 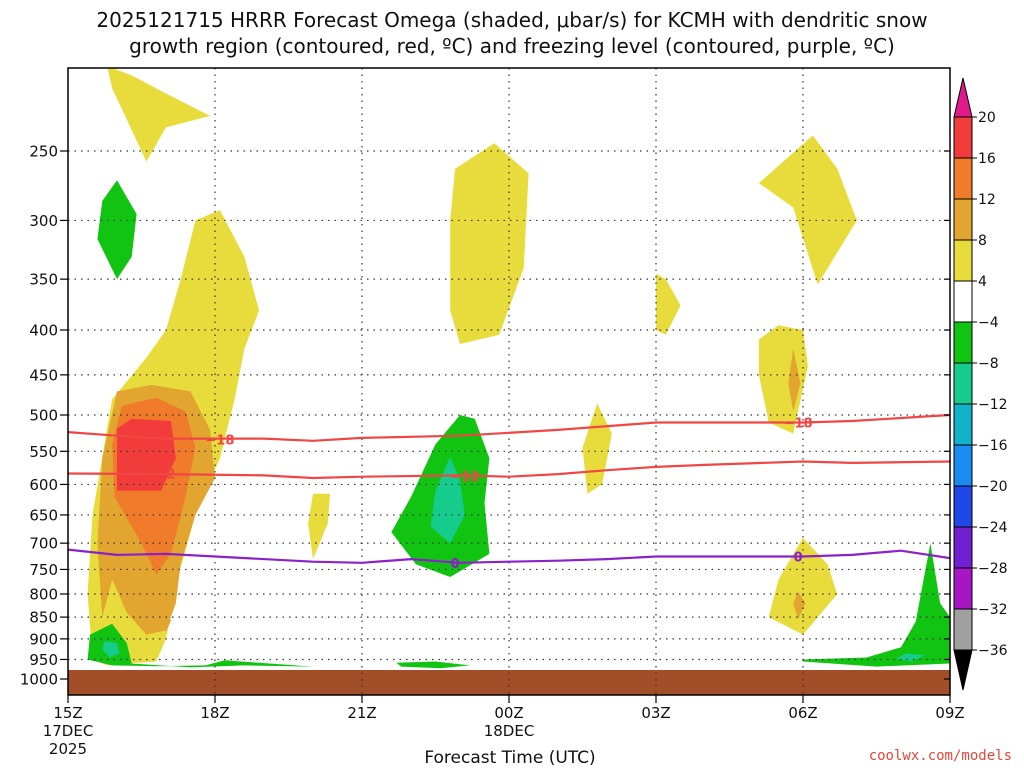 I want to click on colorbar-label-1: 16, so click(x=987, y=159).